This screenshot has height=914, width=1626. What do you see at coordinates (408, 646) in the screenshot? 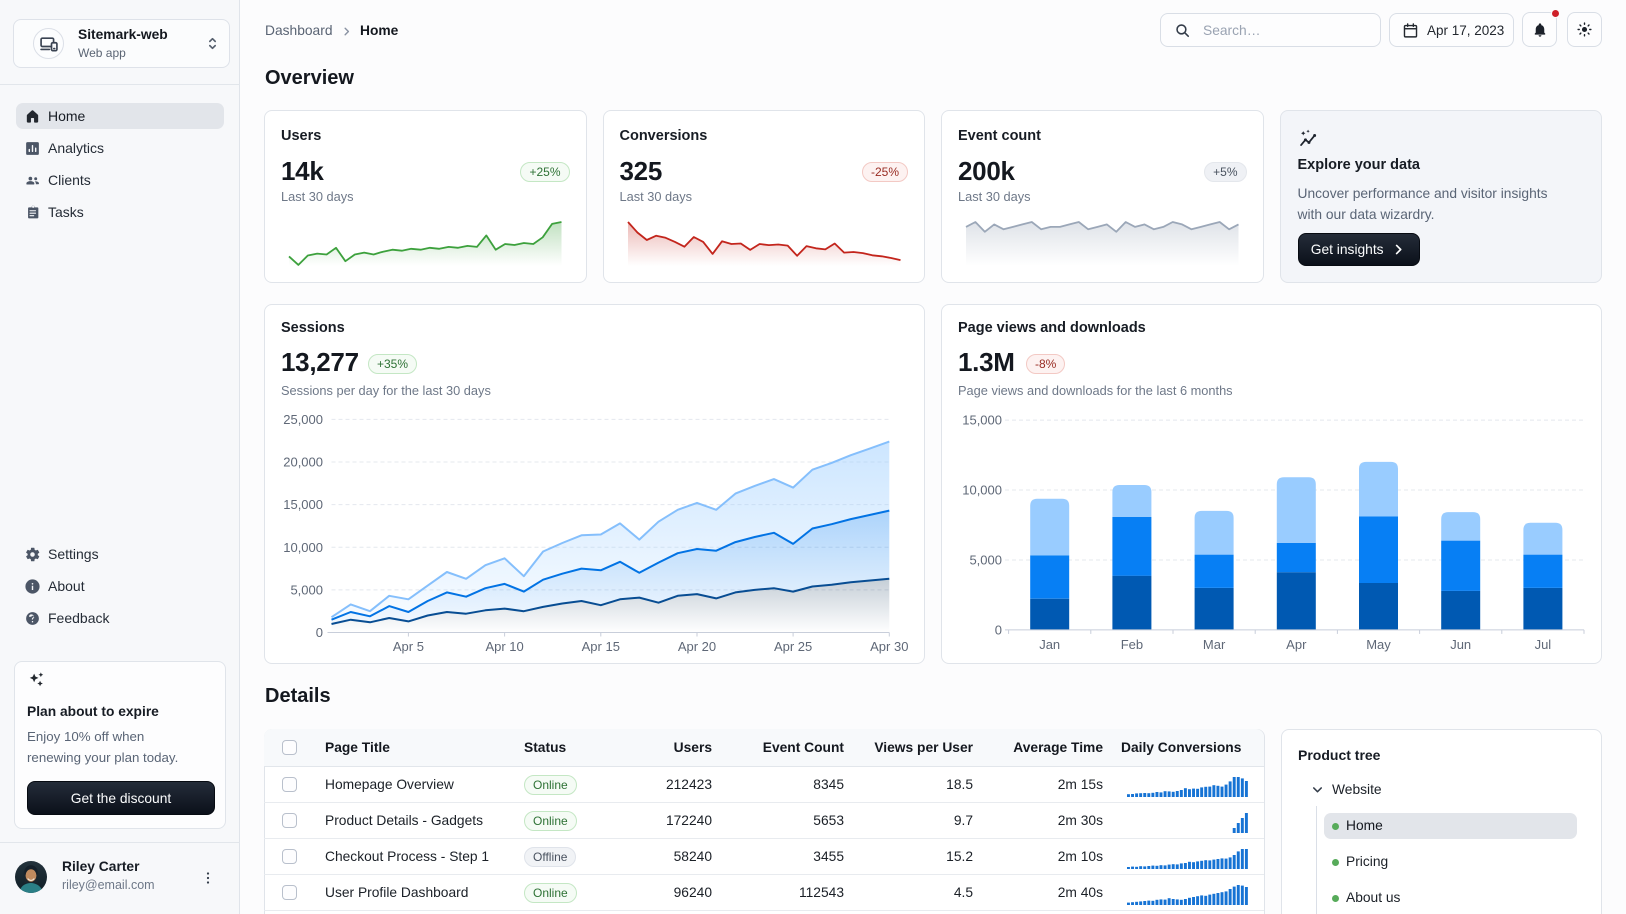
I see `svg-text: Apr 5` at bounding box center [408, 646].